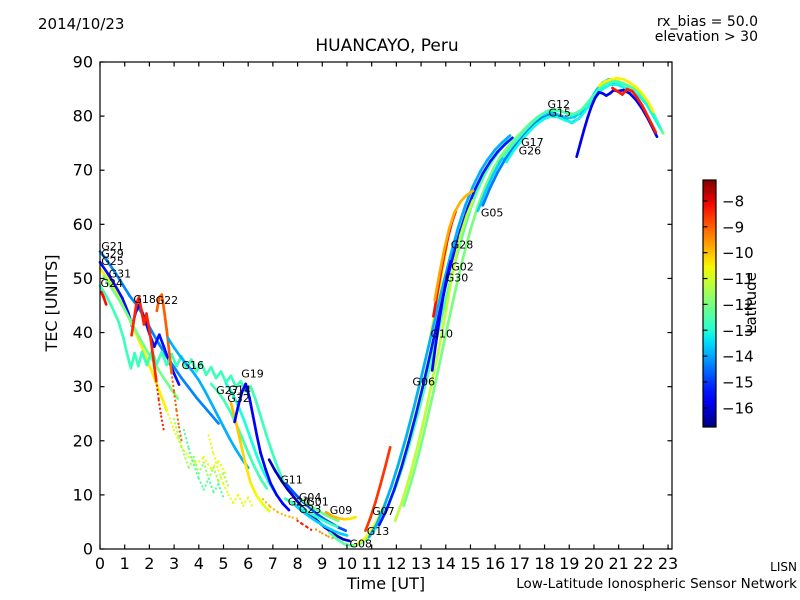 Image resolution: width=800 pixels, height=600 pixels. What do you see at coordinates (738, 253) in the screenshot?
I see `colorbar-tick-label: −10` at bounding box center [738, 253].